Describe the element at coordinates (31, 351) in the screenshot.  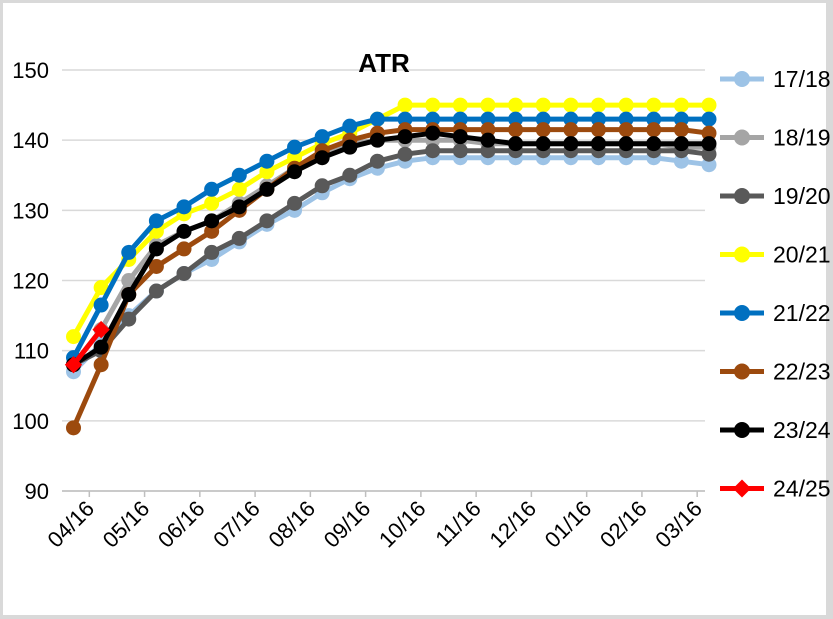
I see `y-tick-label: 110` at that location.